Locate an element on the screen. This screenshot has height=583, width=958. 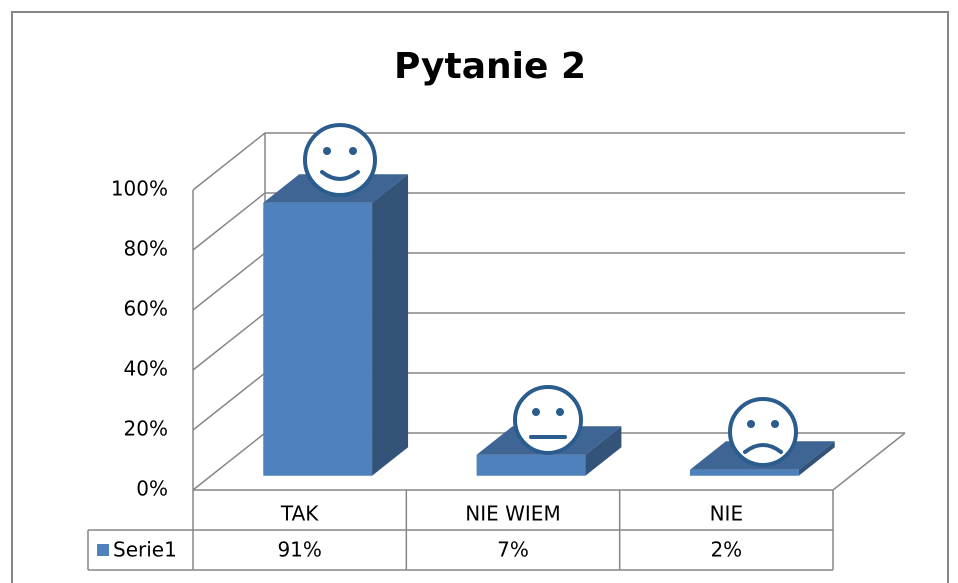
y-tick-label: 100% is located at coordinates (139, 189).